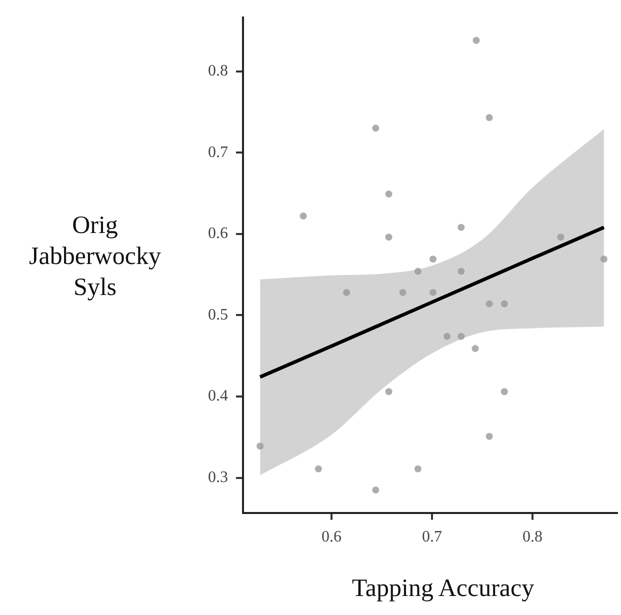 Image resolution: width=621 pixels, height=615 pixels. I want to click on y-tick-label: 0.8, so click(218, 71).